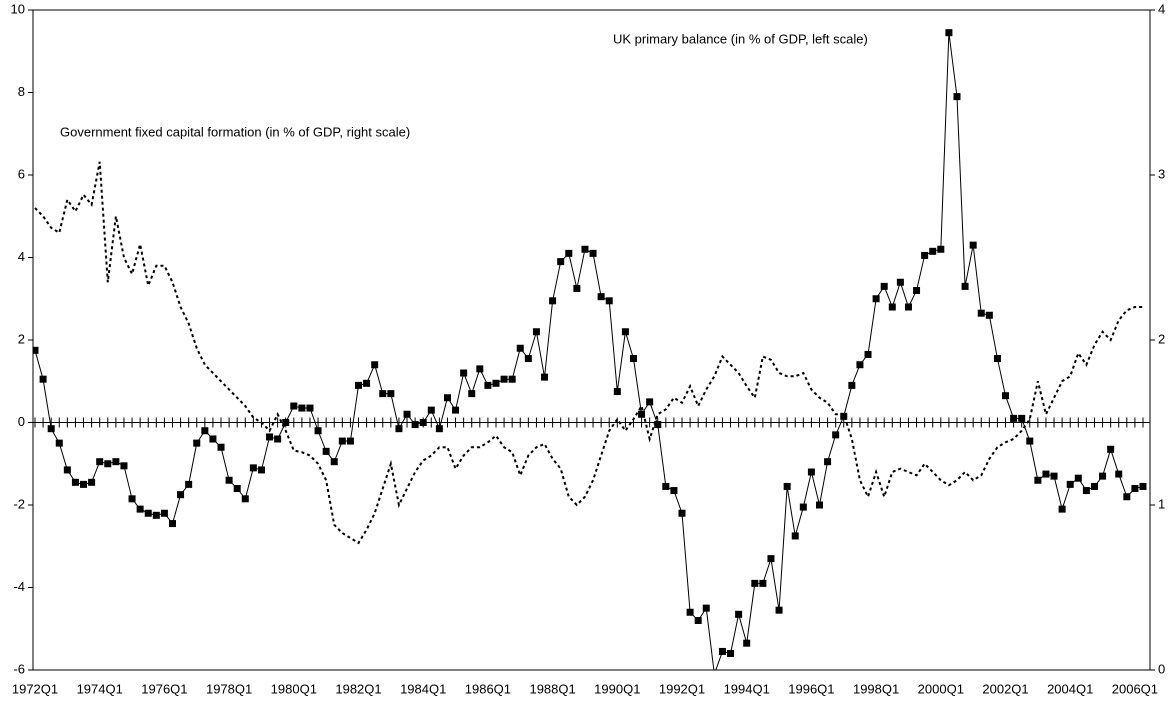 Image resolution: width=1168 pixels, height=702 pixels. Describe the element at coordinates (1070, 688) in the screenshot. I see `x-tick-label: 2004Q1` at that location.